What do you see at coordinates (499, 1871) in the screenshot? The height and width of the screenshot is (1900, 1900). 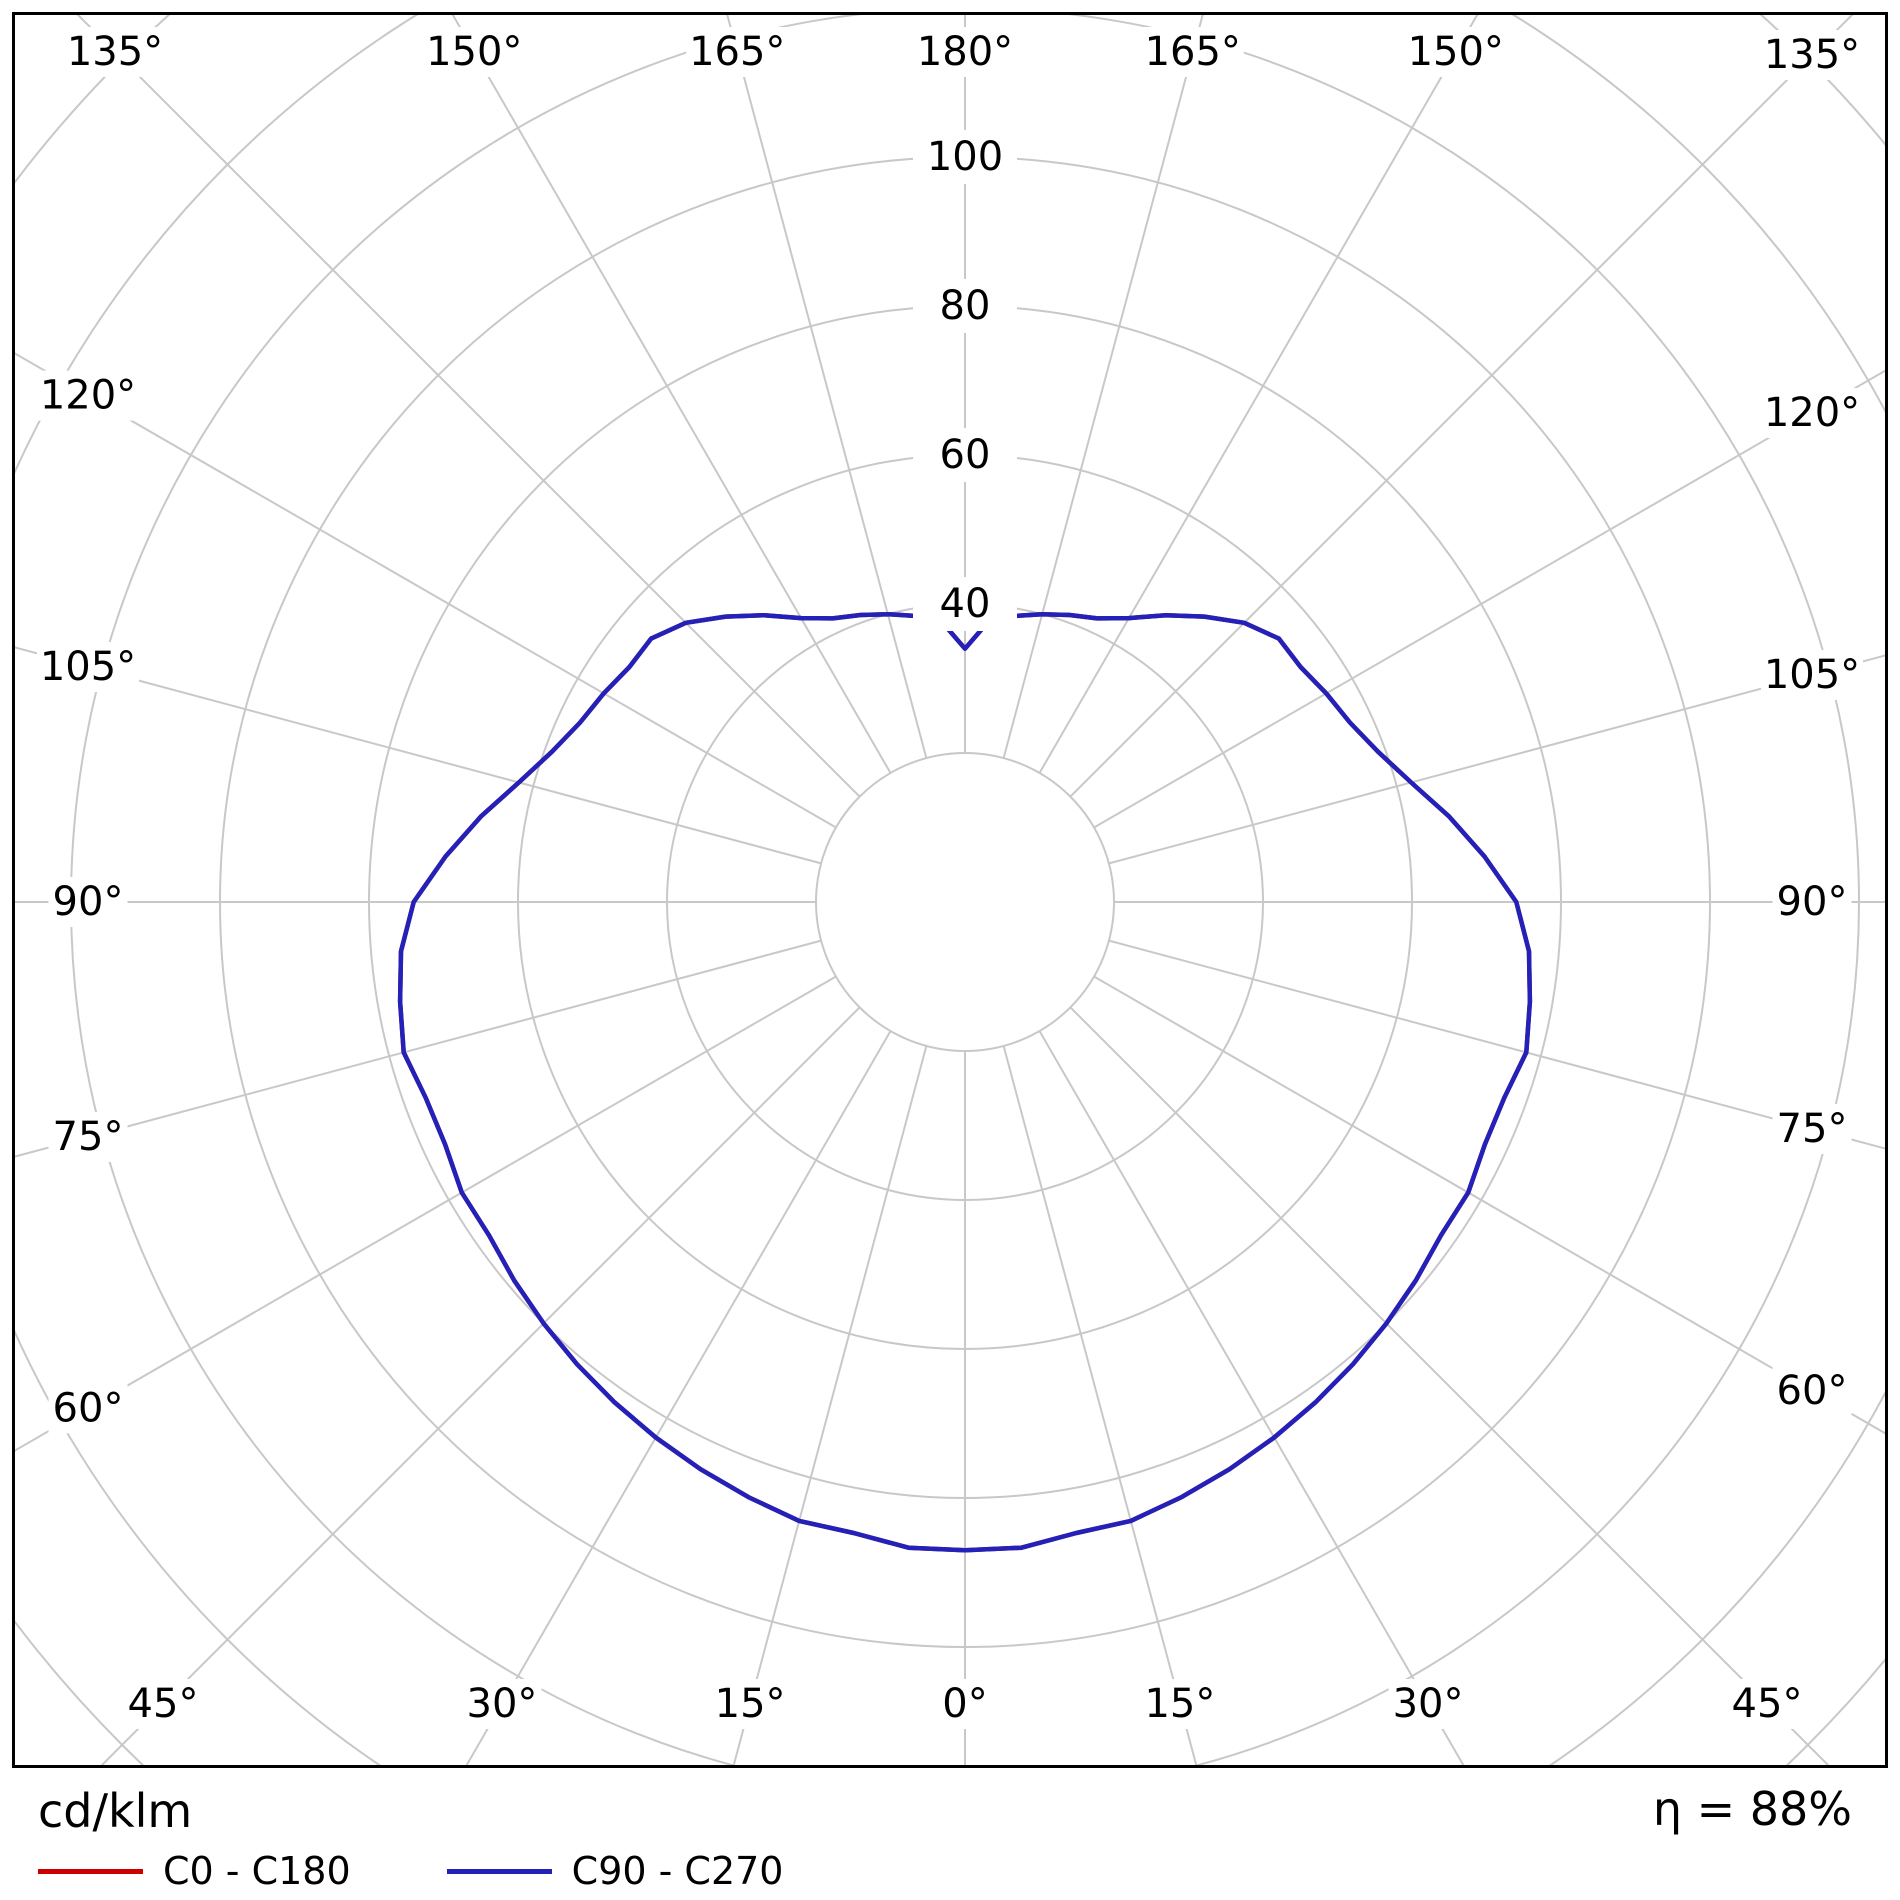 I see `legend-line-c90-c270-icon` at bounding box center [499, 1871].